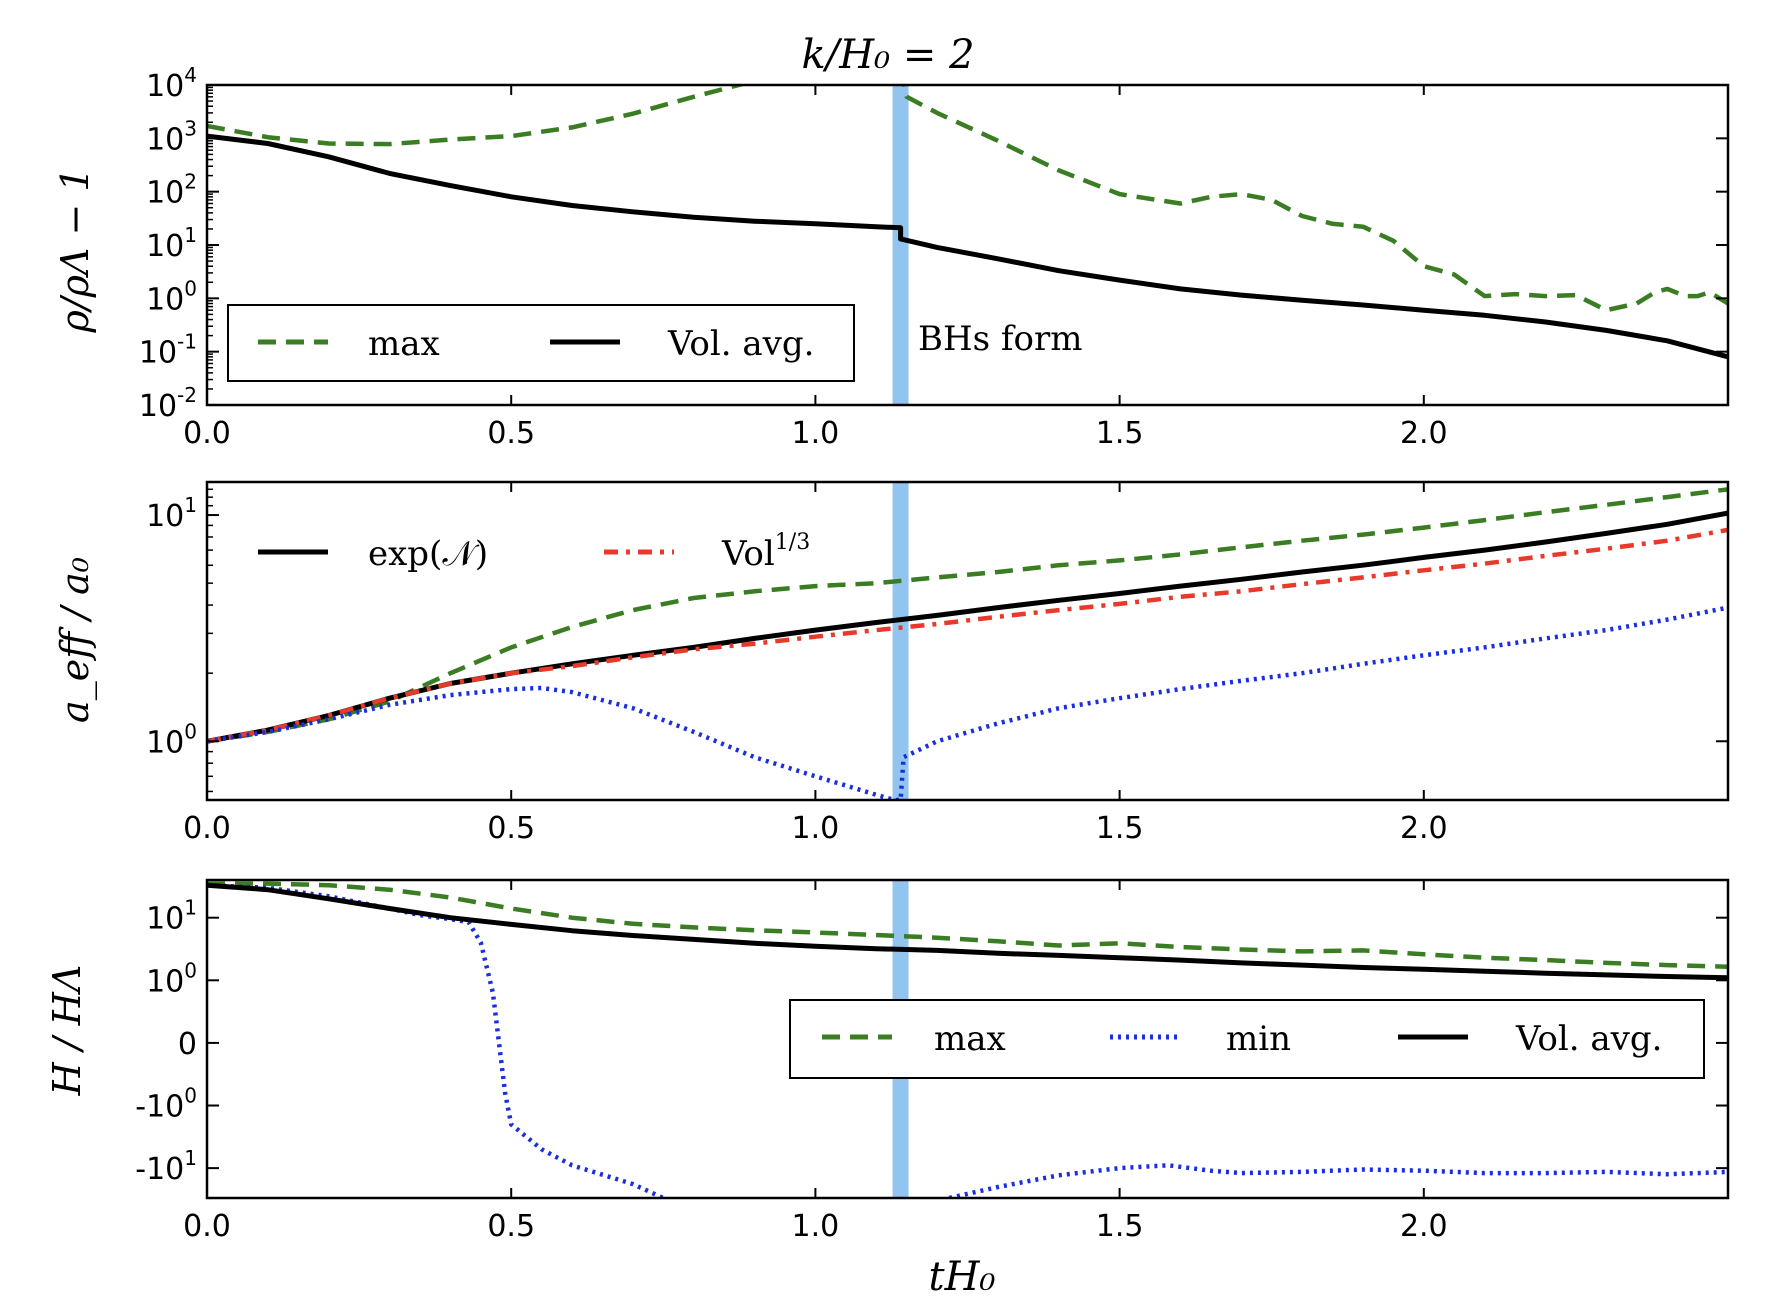 This screenshot has height=1306, width=1776. Describe the element at coordinates (168, 350) in the screenshot. I see `y-tick-label: 10⁻¹` at that location.